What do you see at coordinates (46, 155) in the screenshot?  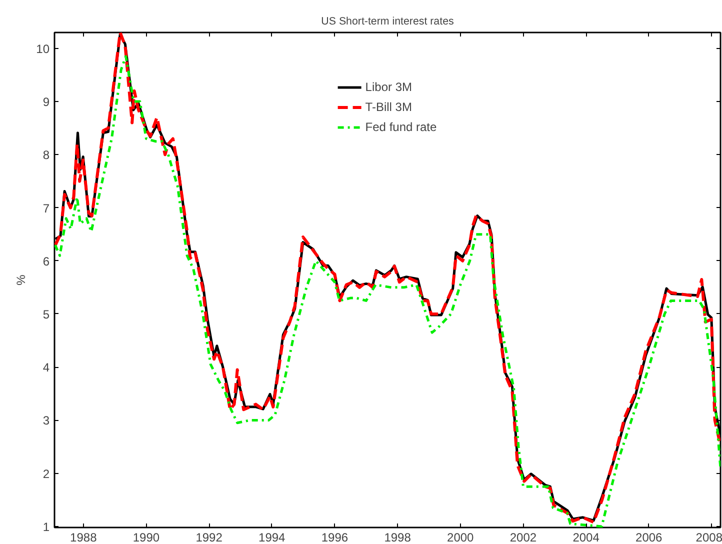 I see `y-tick-label: 8` at bounding box center [46, 155].